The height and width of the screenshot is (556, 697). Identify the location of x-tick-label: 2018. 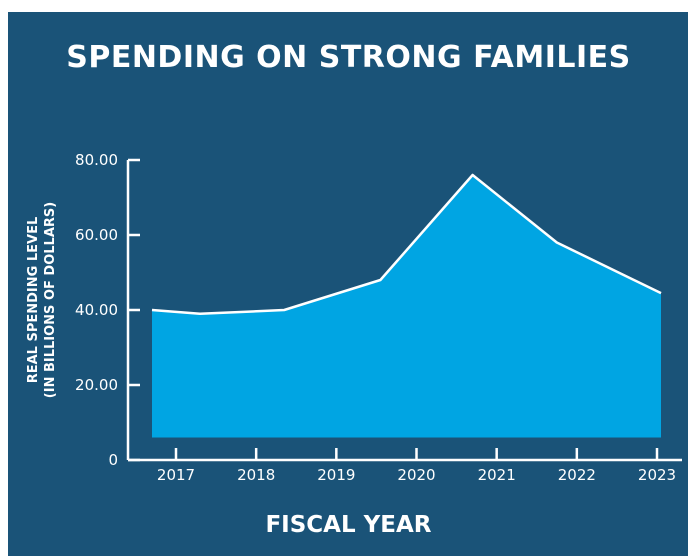
(256, 475).